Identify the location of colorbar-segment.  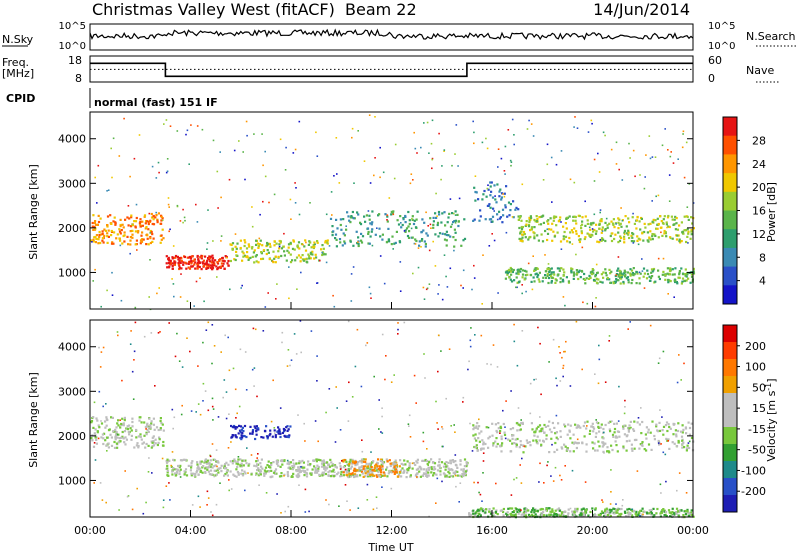
(730, 239).